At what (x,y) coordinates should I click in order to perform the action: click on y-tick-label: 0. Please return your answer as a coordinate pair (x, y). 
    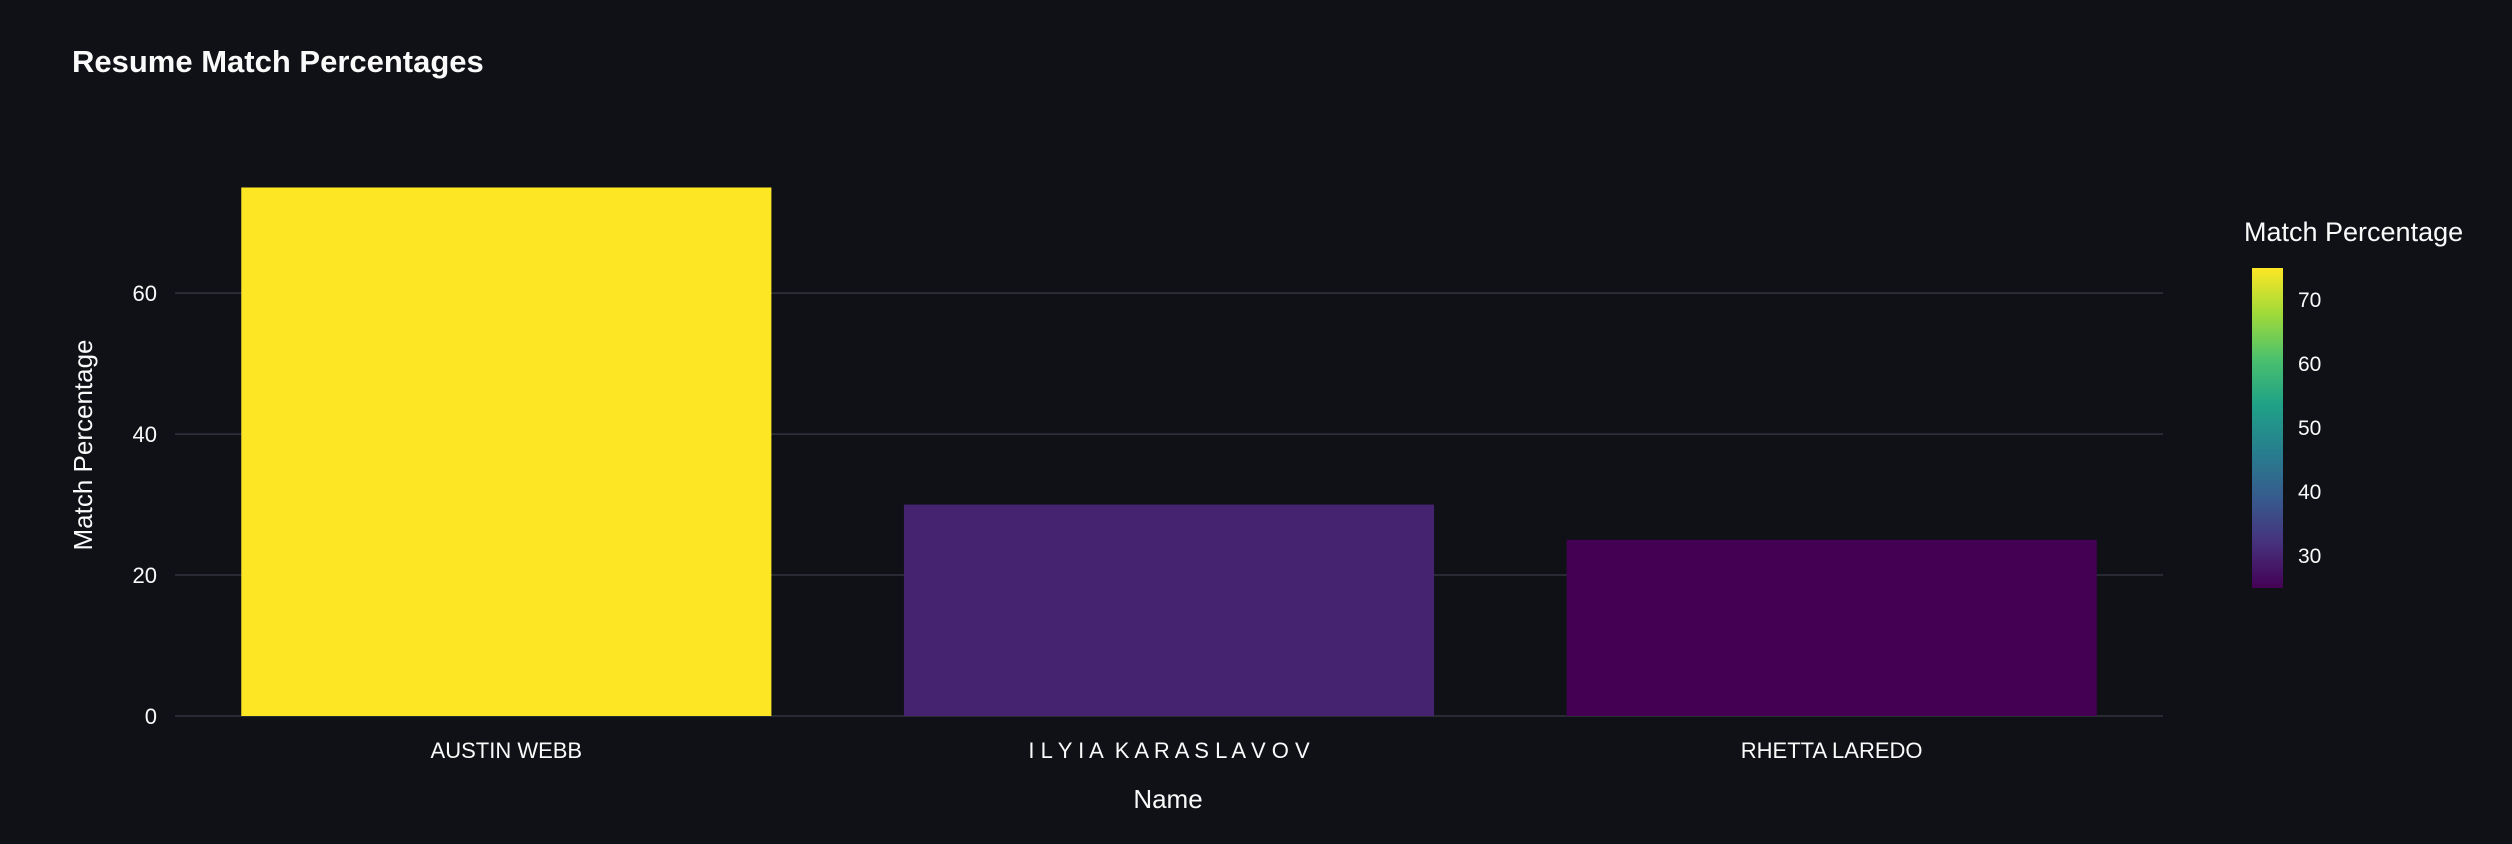
    Looking at the image, I should click on (151, 716).